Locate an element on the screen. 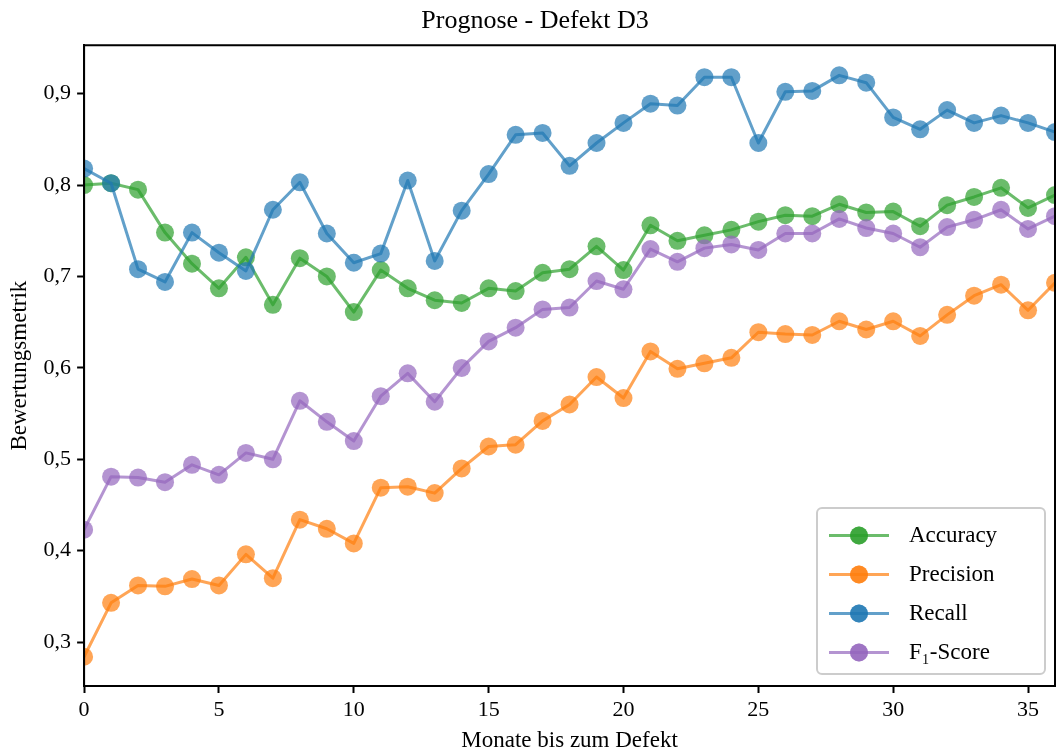 The height and width of the screenshot is (755, 1064). chart-title: Prognose - Defekt D3 is located at coordinates (535, 20).